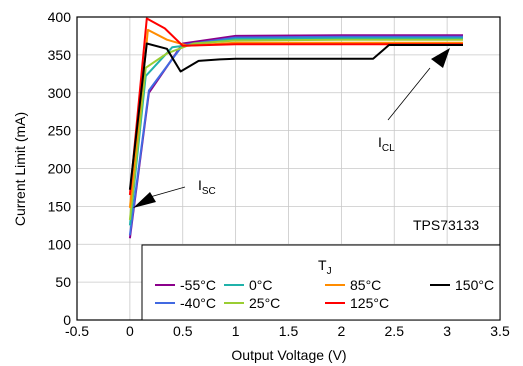  I want to click on x-tick-label: 3.5, so click(500, 331).